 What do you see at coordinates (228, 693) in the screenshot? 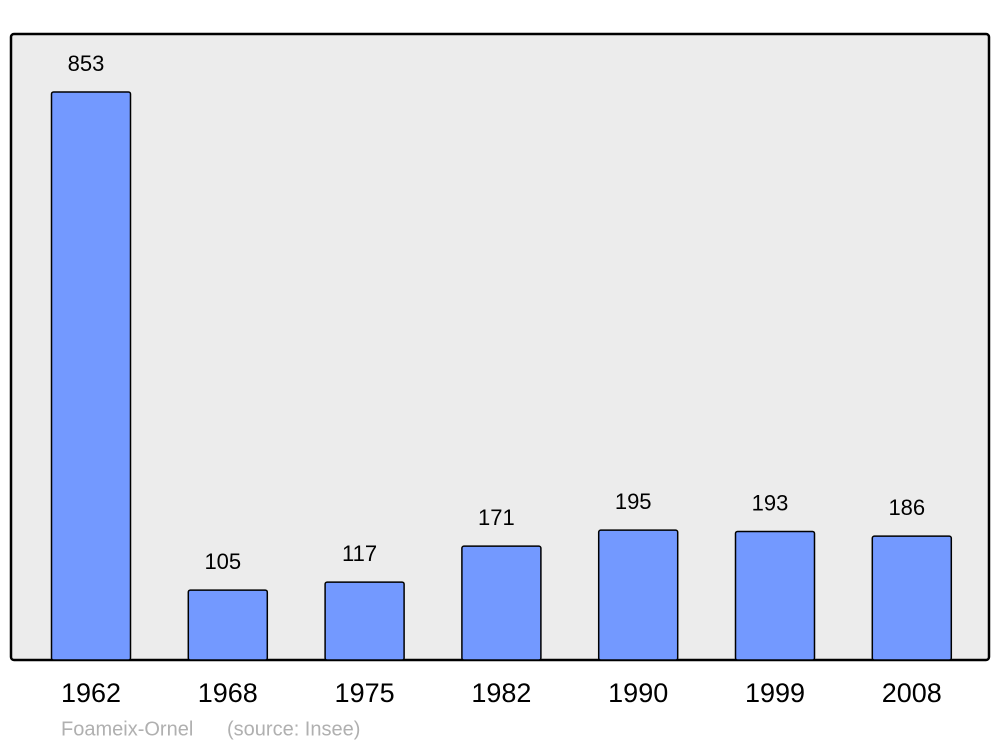
I see `x-tick-label: 1968` at bounding box center [228, 693].